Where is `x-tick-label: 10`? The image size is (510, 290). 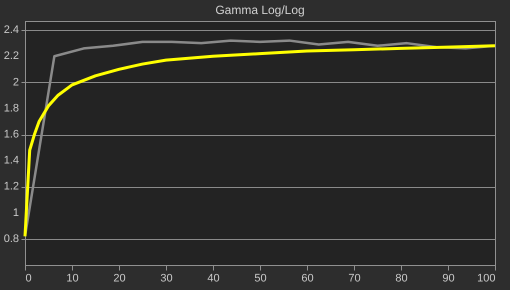 x-tick-label: 10 is located at coordinates (72, 278).